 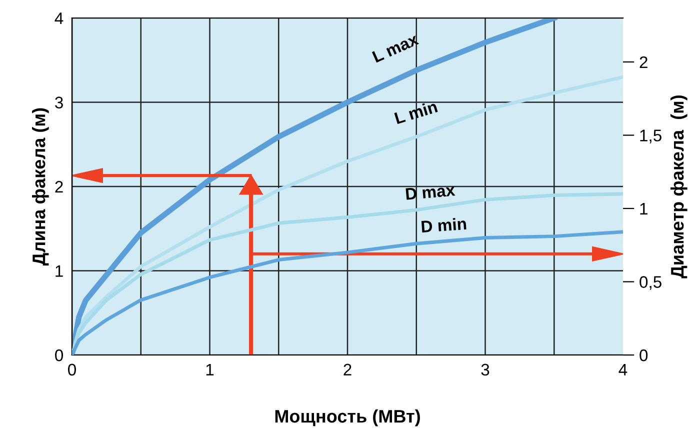 What do you see at coordinates (679, 186) in the screenshot?
I see `y2-axis-title: Диаметр факела (м)` at bounding box center [679, 186].